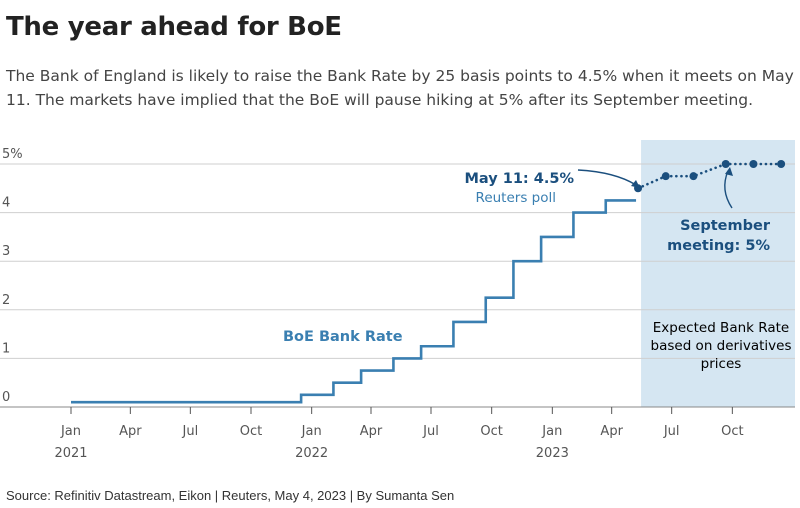 This screenshot has height=508, width=800. I want to click on expected-rate-label-line2: based on derivatives, so click(721, 346).